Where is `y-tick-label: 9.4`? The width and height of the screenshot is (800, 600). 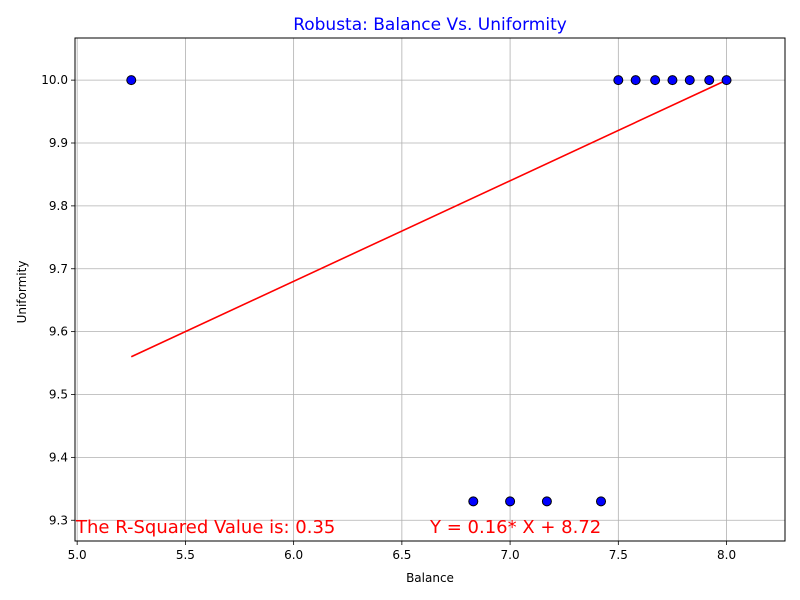
y-tick-label: 9.4 is located at coordinates (58, 457).